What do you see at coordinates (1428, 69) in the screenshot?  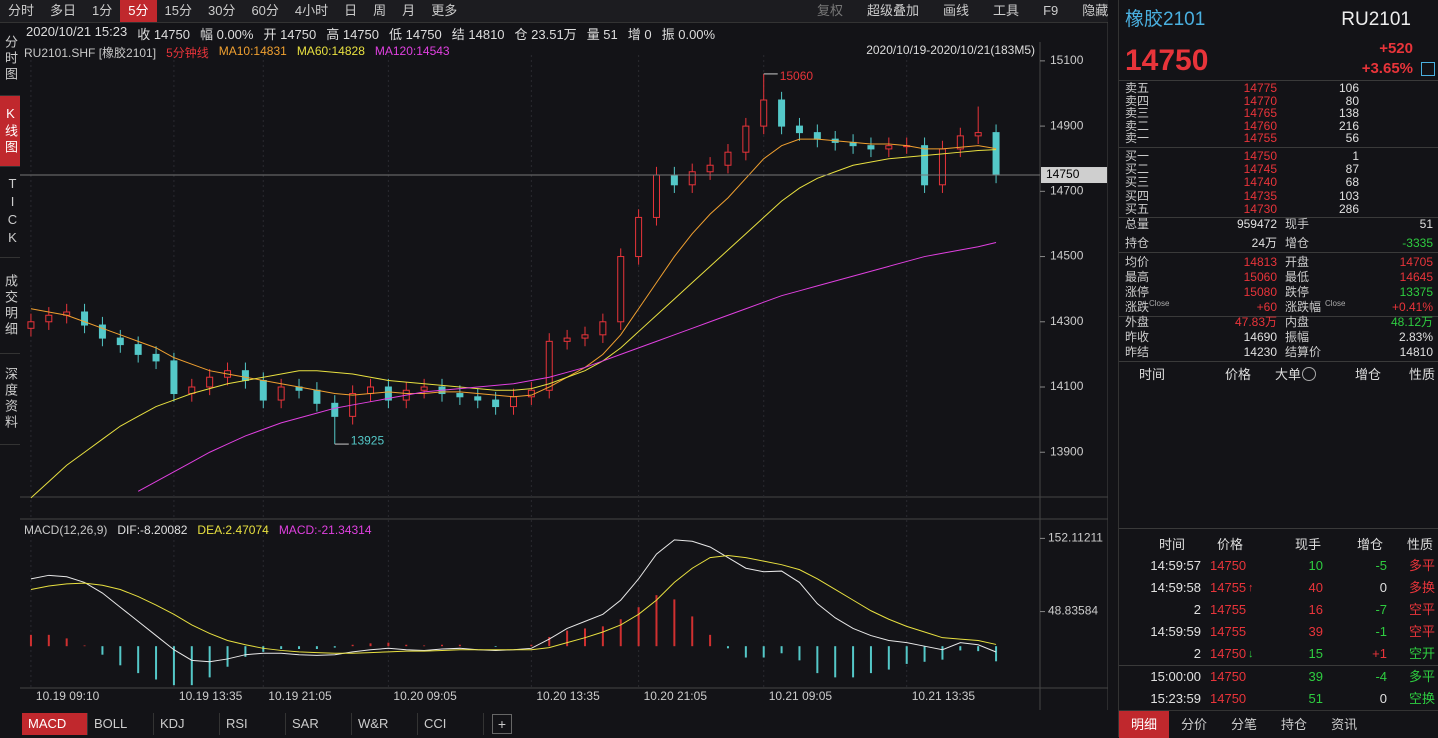 I see `edit-icon` at bounding box center [1428, 69].